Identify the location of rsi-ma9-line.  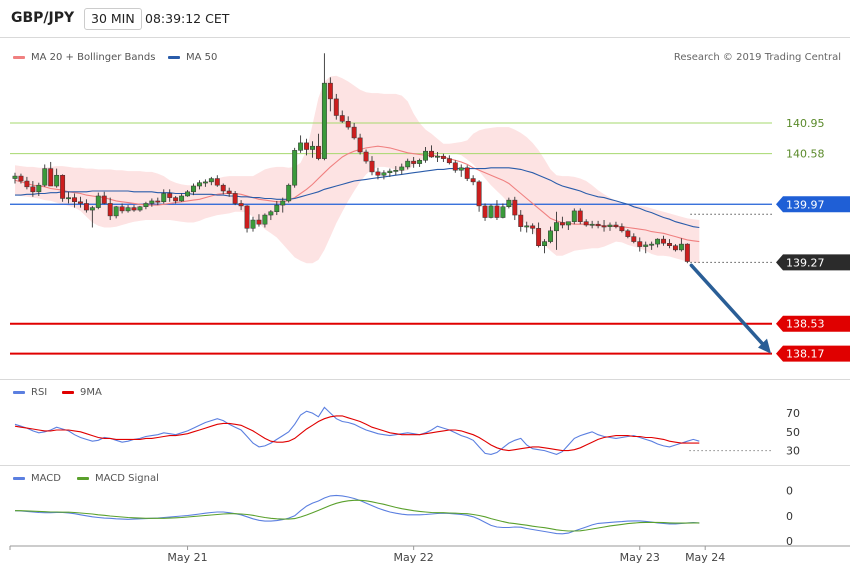
(357, 433).